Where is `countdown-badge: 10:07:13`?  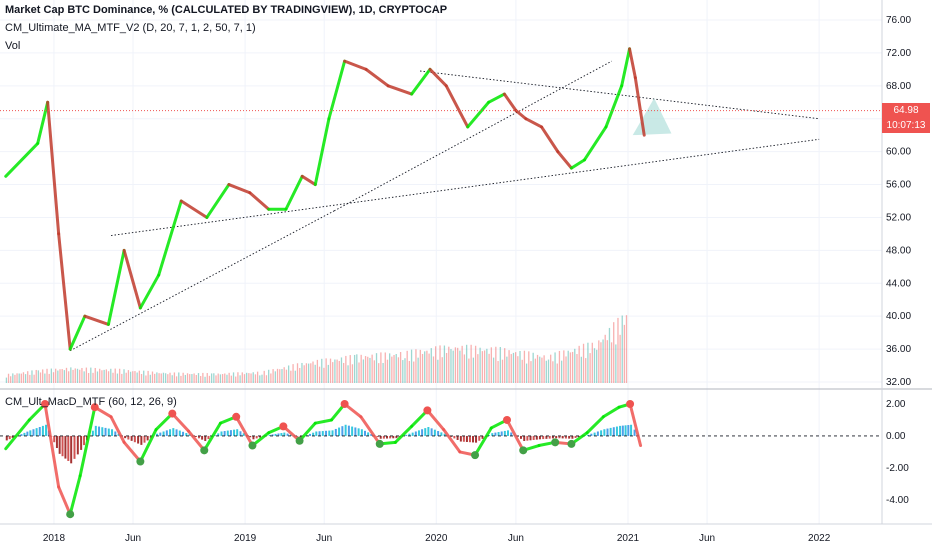
countdown-badge: 10:07:13 is located at coordinates (906, 125).